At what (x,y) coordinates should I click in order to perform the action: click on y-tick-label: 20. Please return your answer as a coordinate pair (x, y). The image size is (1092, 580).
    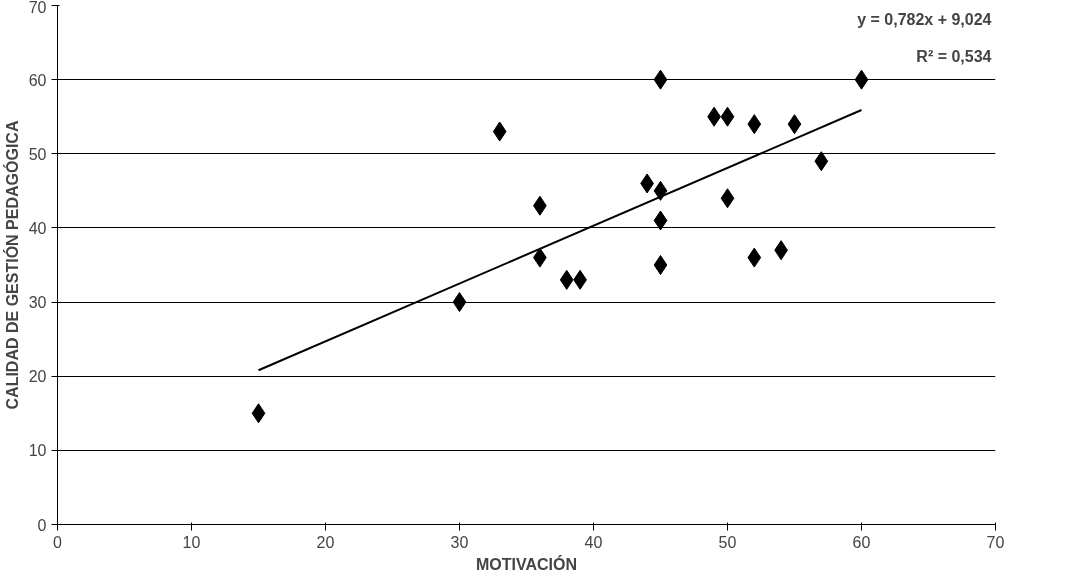
    Looking at the image, I should click on (37, 377).